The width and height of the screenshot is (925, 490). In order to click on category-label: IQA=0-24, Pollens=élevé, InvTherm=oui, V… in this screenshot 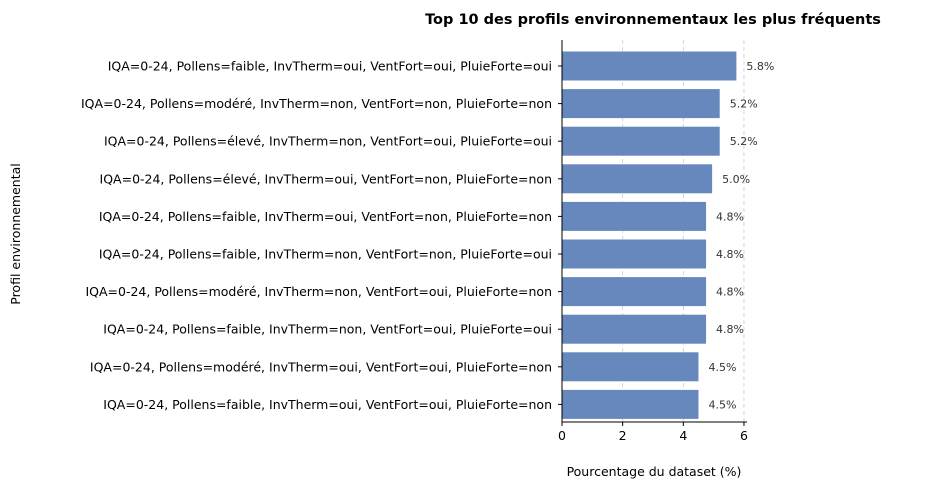, I will do `click(326, 178)`.